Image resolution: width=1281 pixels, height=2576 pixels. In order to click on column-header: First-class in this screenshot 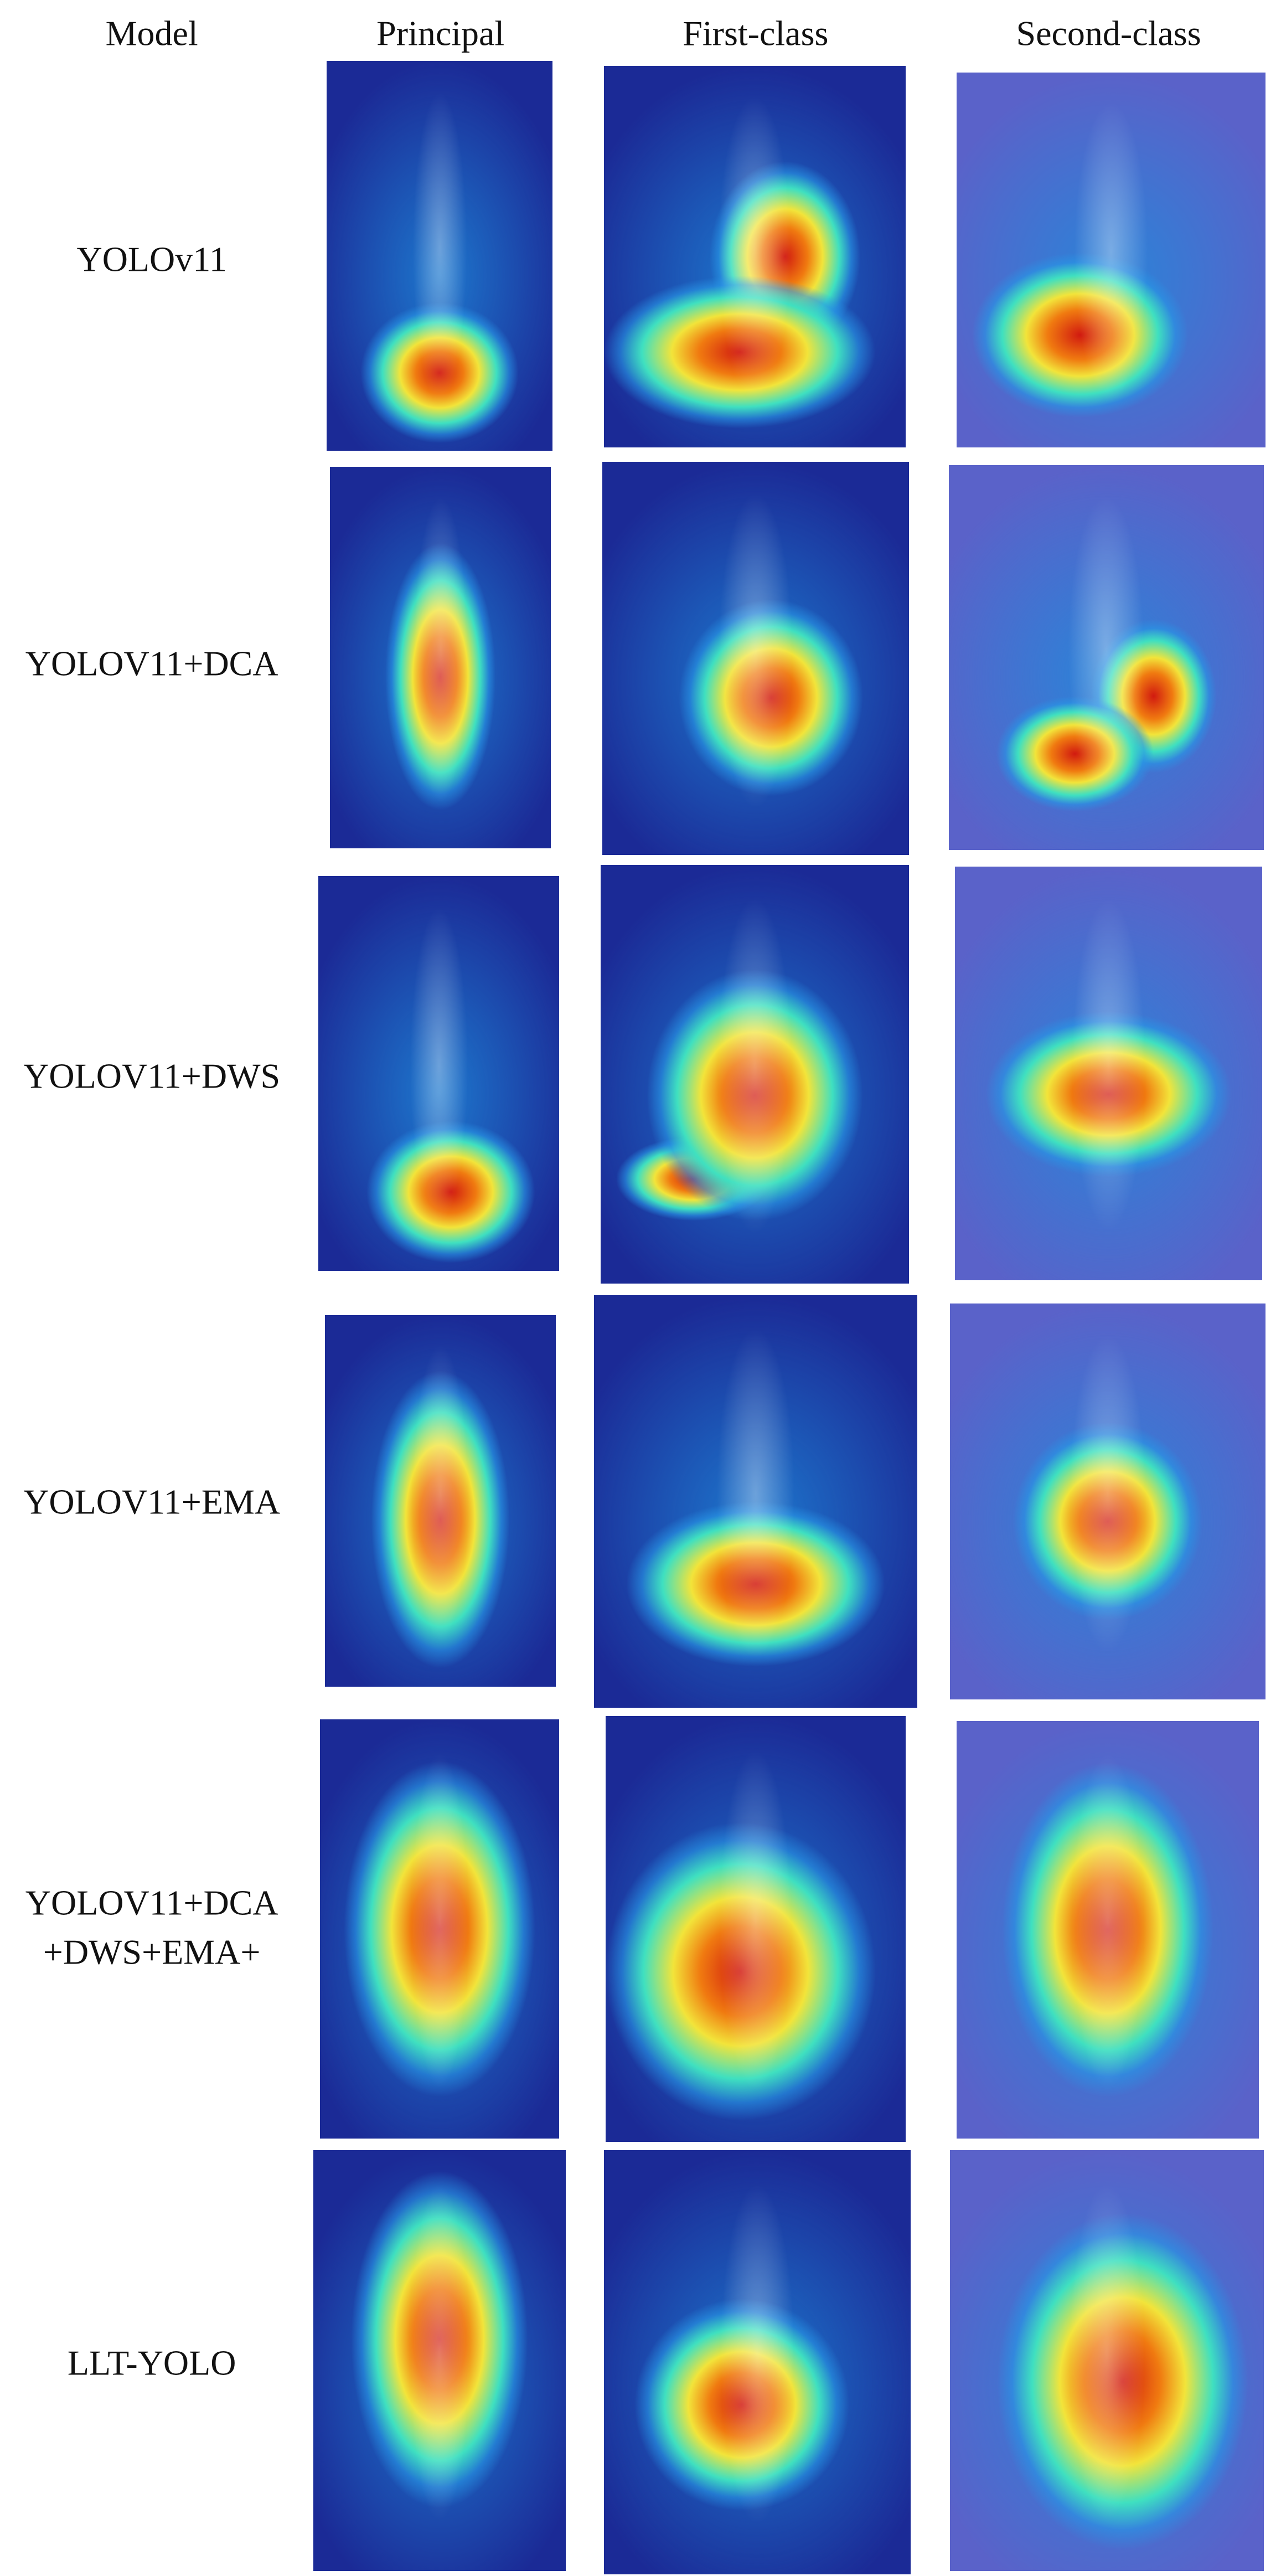, I will do `click(756, 33)`.